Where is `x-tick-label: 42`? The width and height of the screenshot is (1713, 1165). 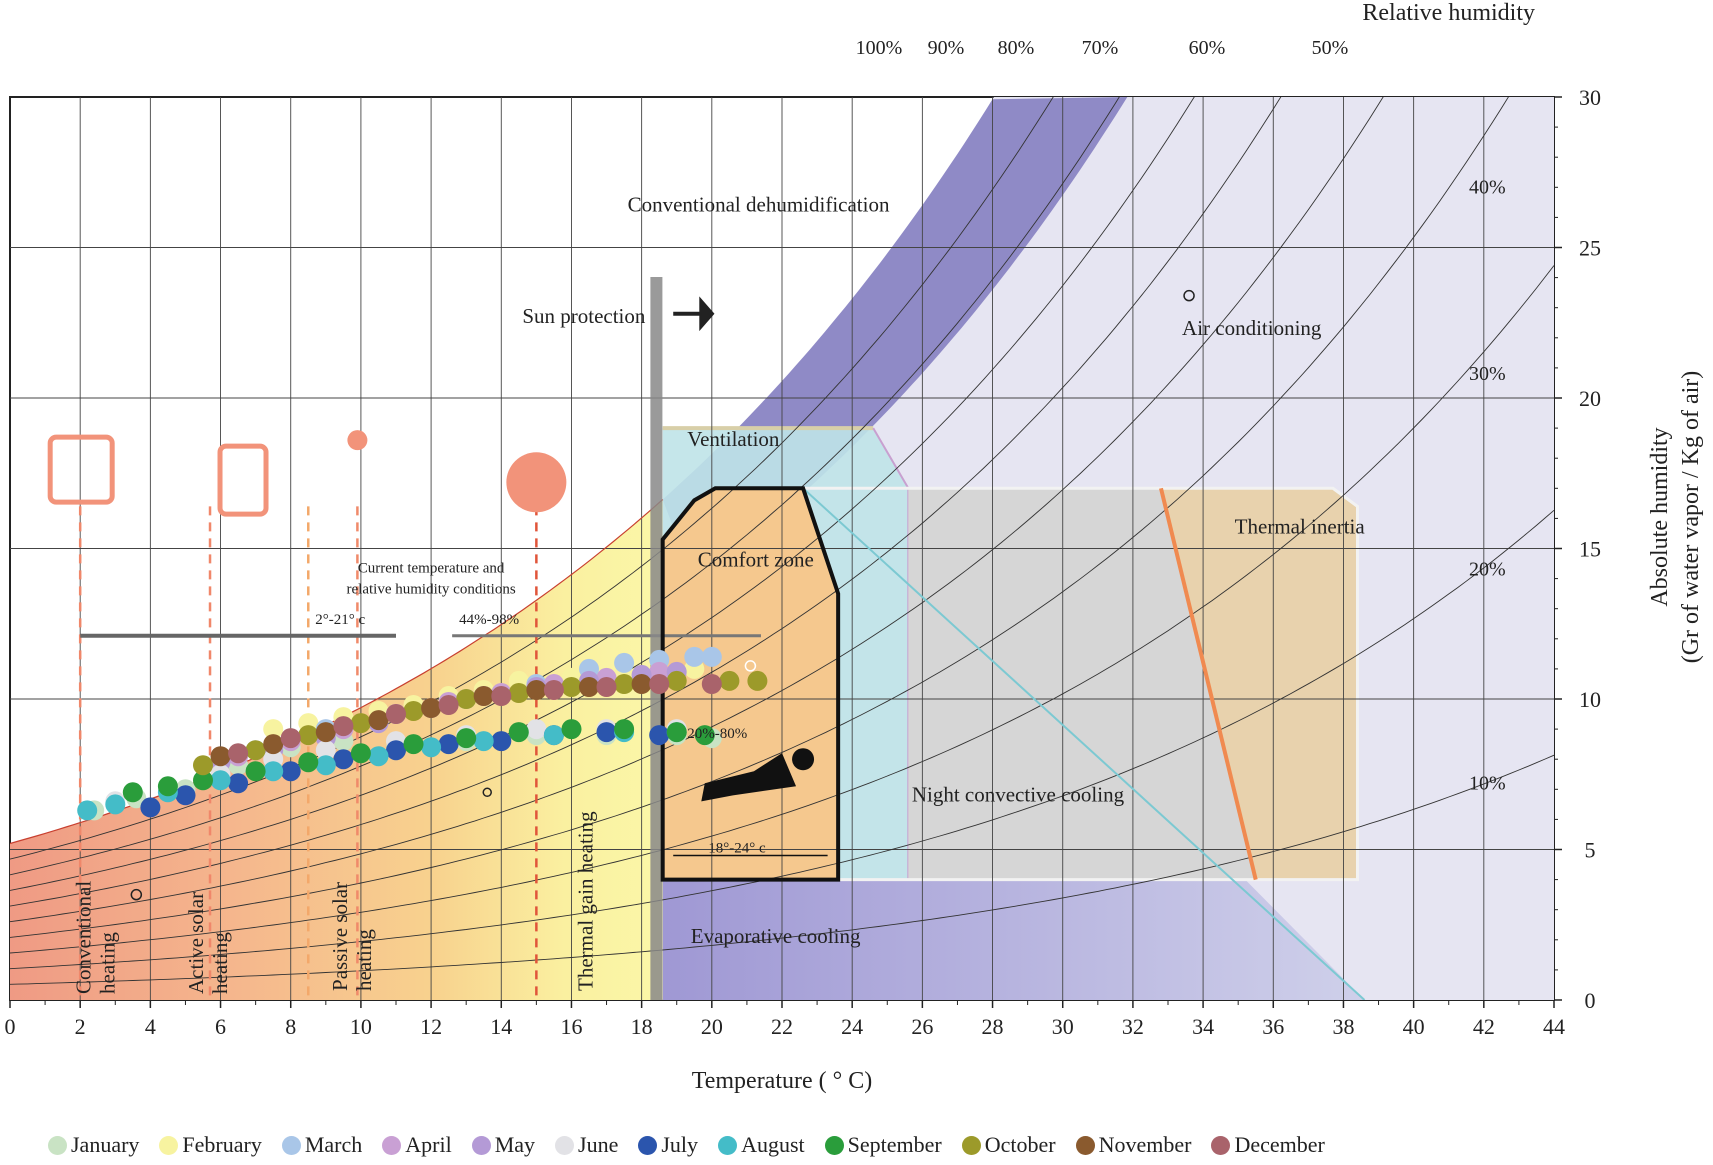 x-tick-label: 42 is located at coordinates (1484, 1026).